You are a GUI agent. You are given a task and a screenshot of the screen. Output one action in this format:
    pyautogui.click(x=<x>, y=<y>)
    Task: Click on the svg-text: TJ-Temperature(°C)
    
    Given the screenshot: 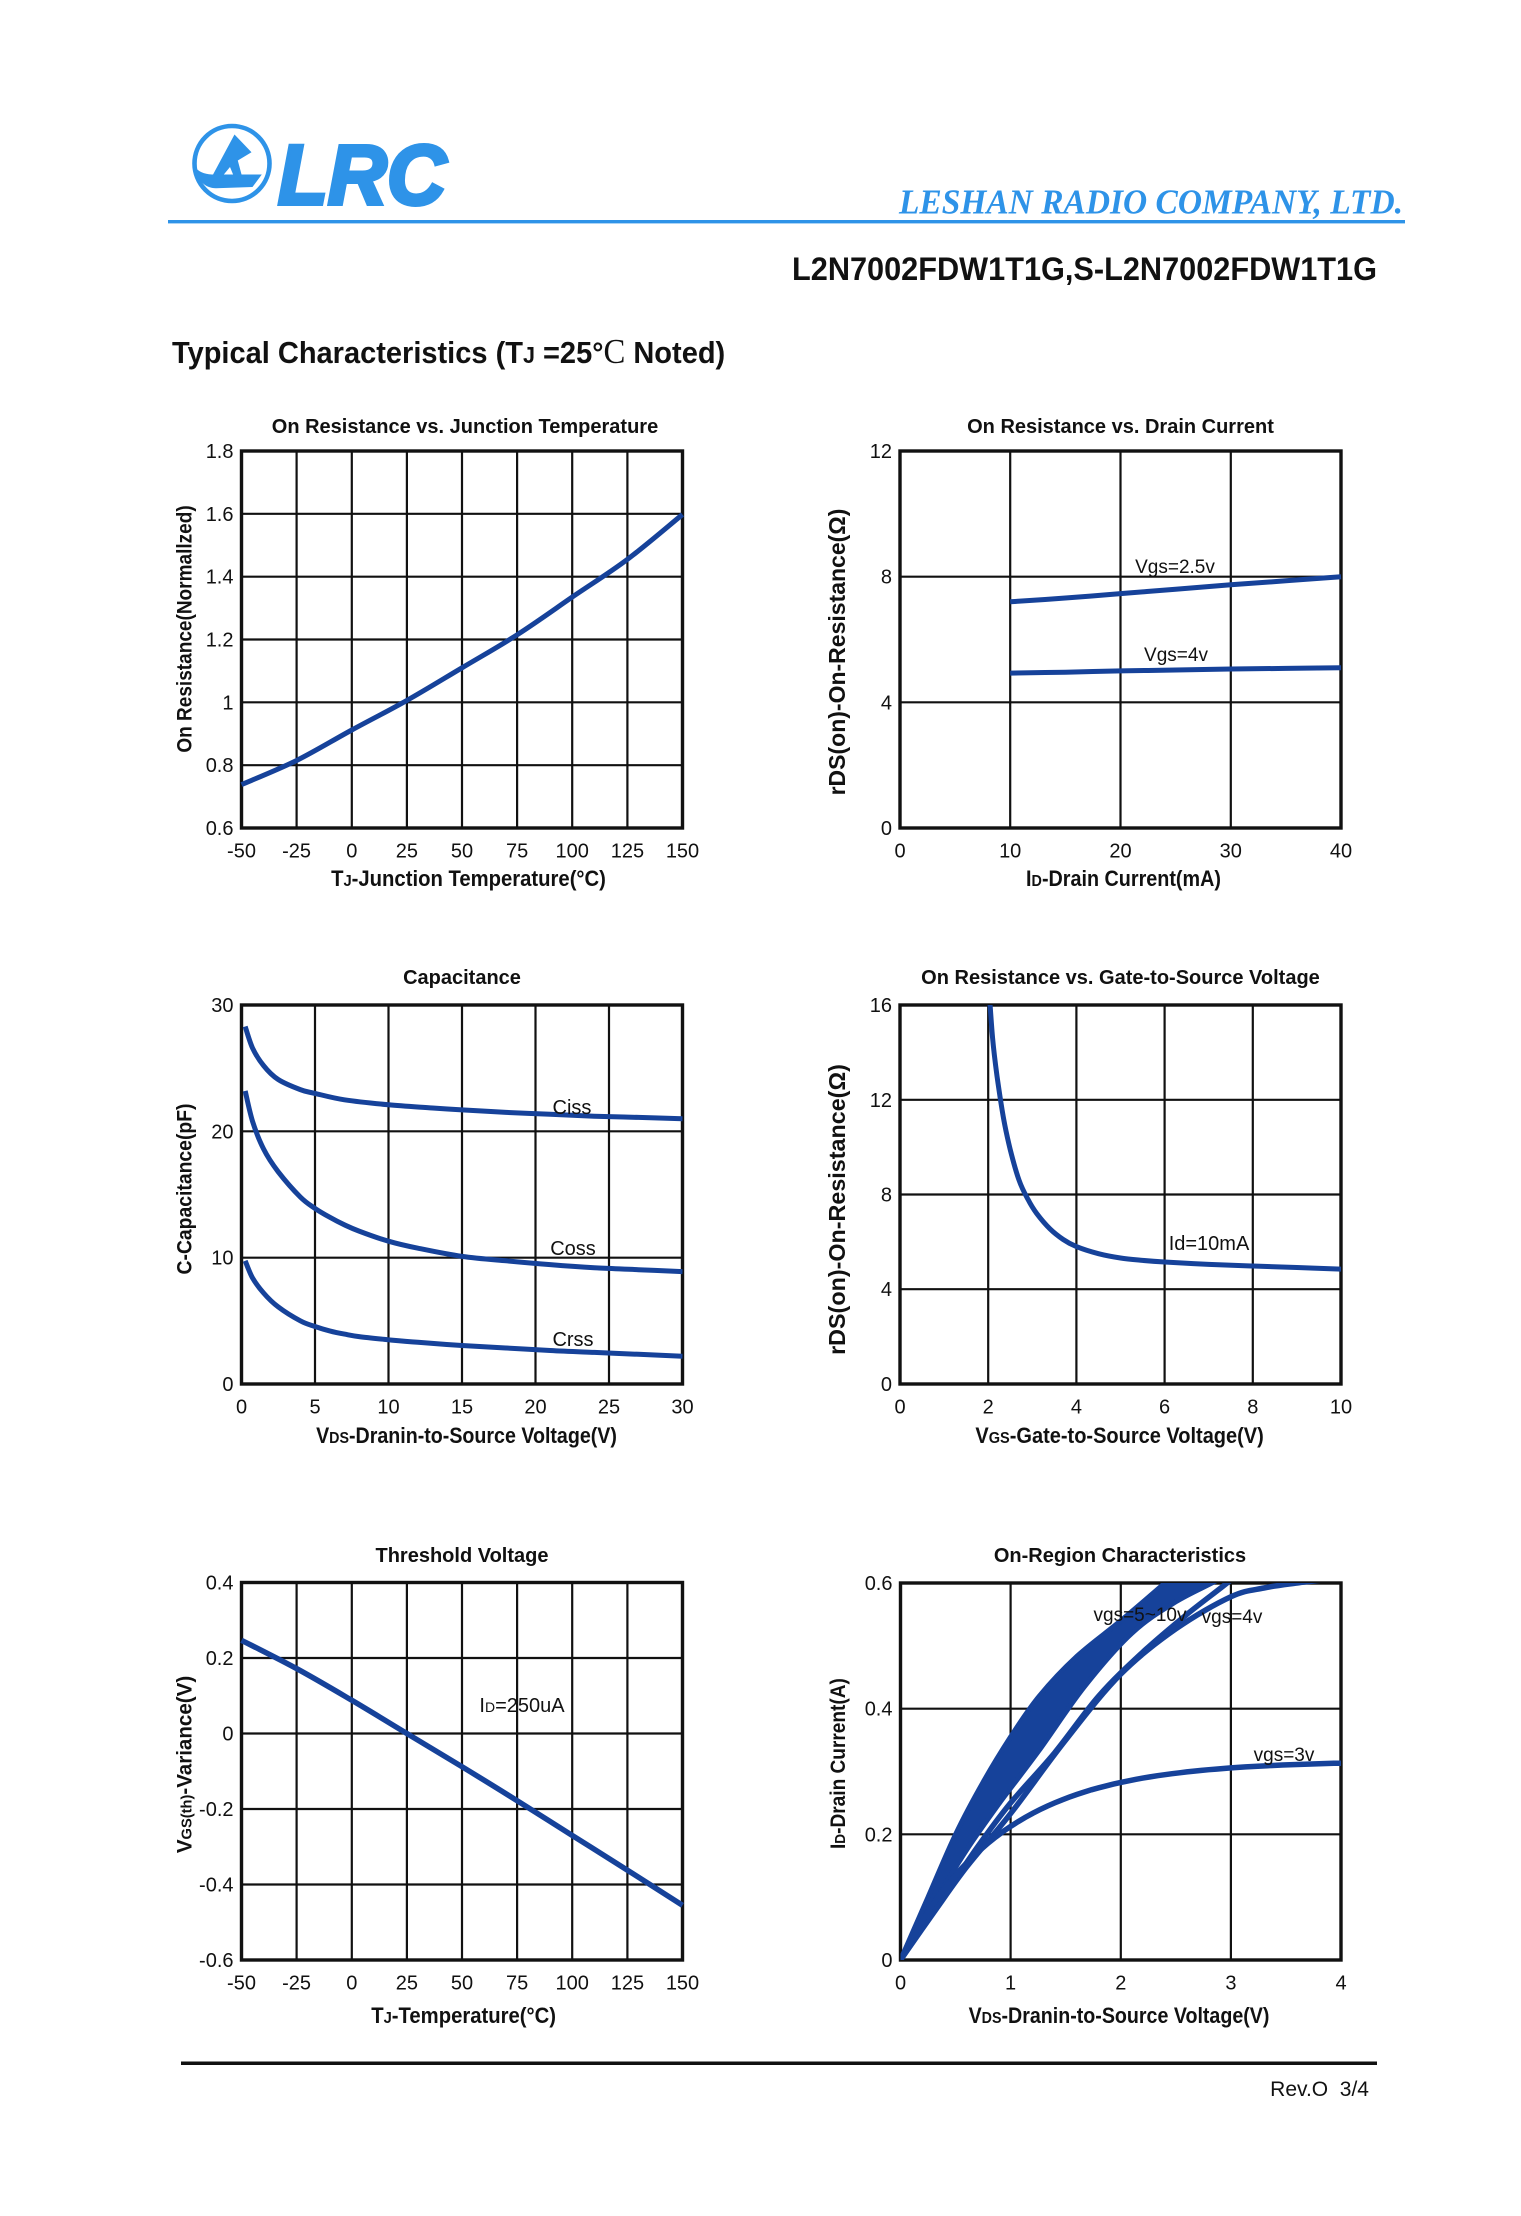 What is the action you would take?
    pyautogui.click(x=463, y=2016)
    